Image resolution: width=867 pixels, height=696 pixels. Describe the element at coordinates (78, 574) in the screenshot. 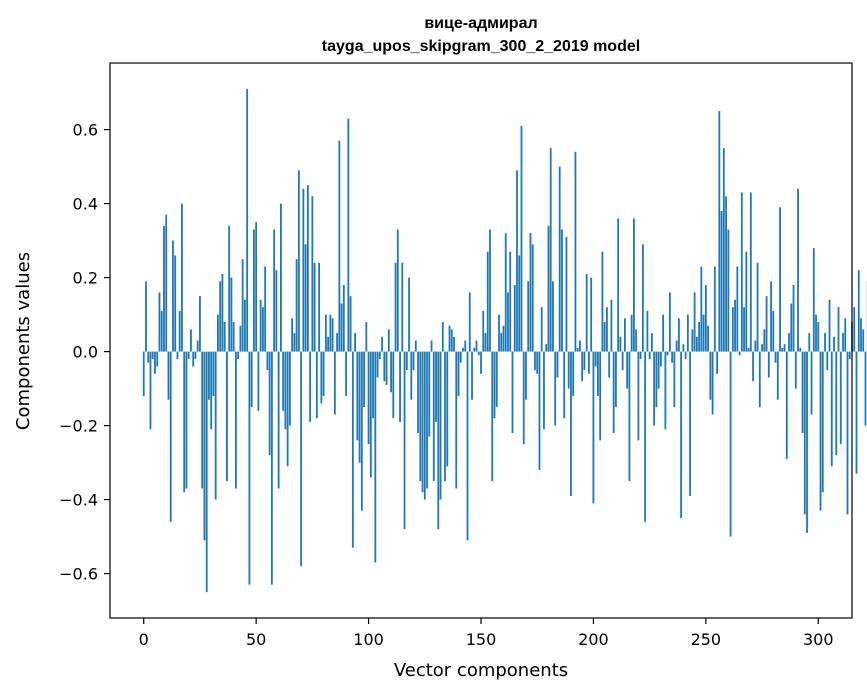

I see `y-tick-label: −0.6` at that location.